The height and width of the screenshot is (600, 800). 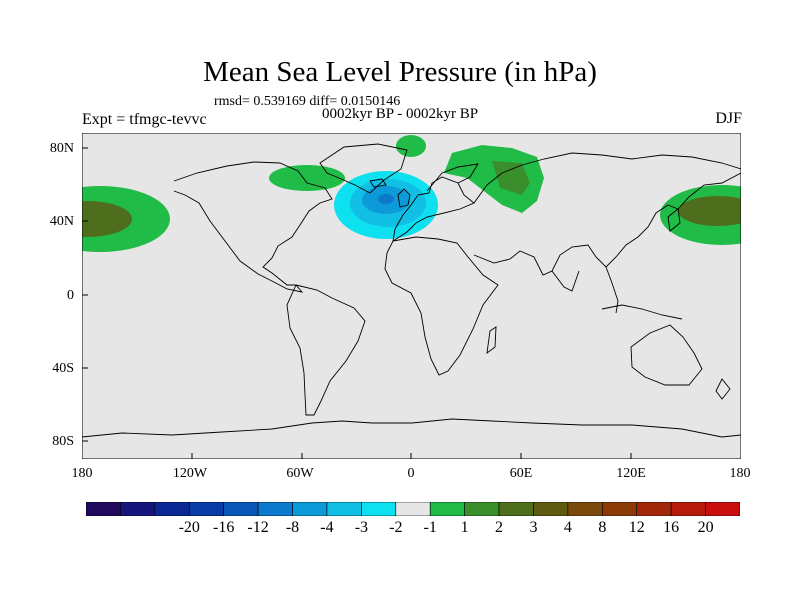 I want to click on anomaly-north-pacific-east-core, so click(x=709, y=211).